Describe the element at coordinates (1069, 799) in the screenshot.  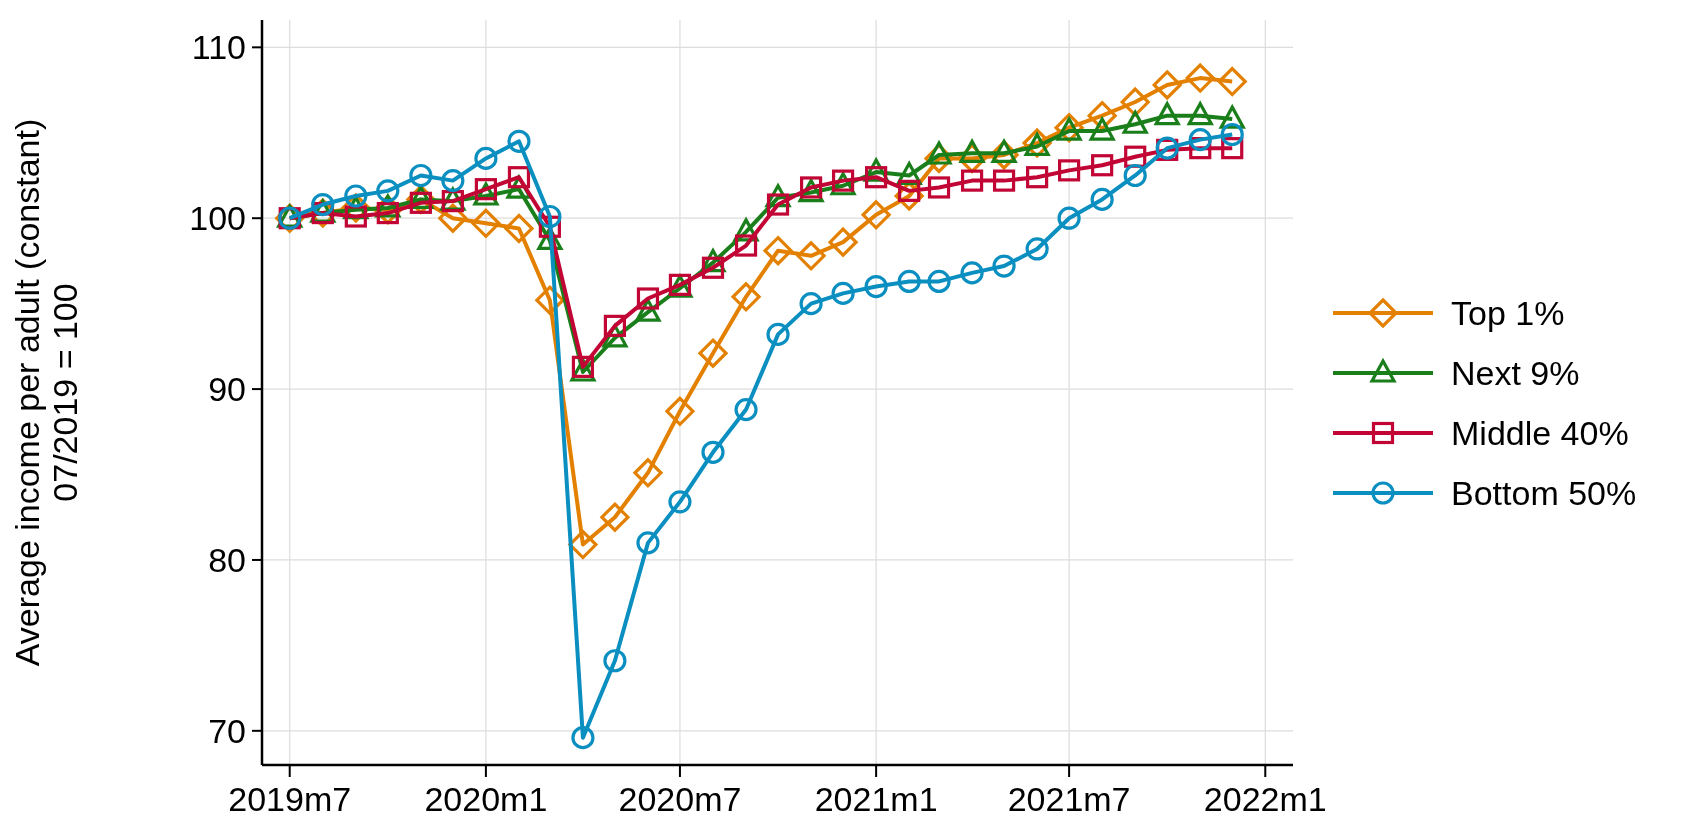
I see `x-tick-label: 2021m7` at that location.